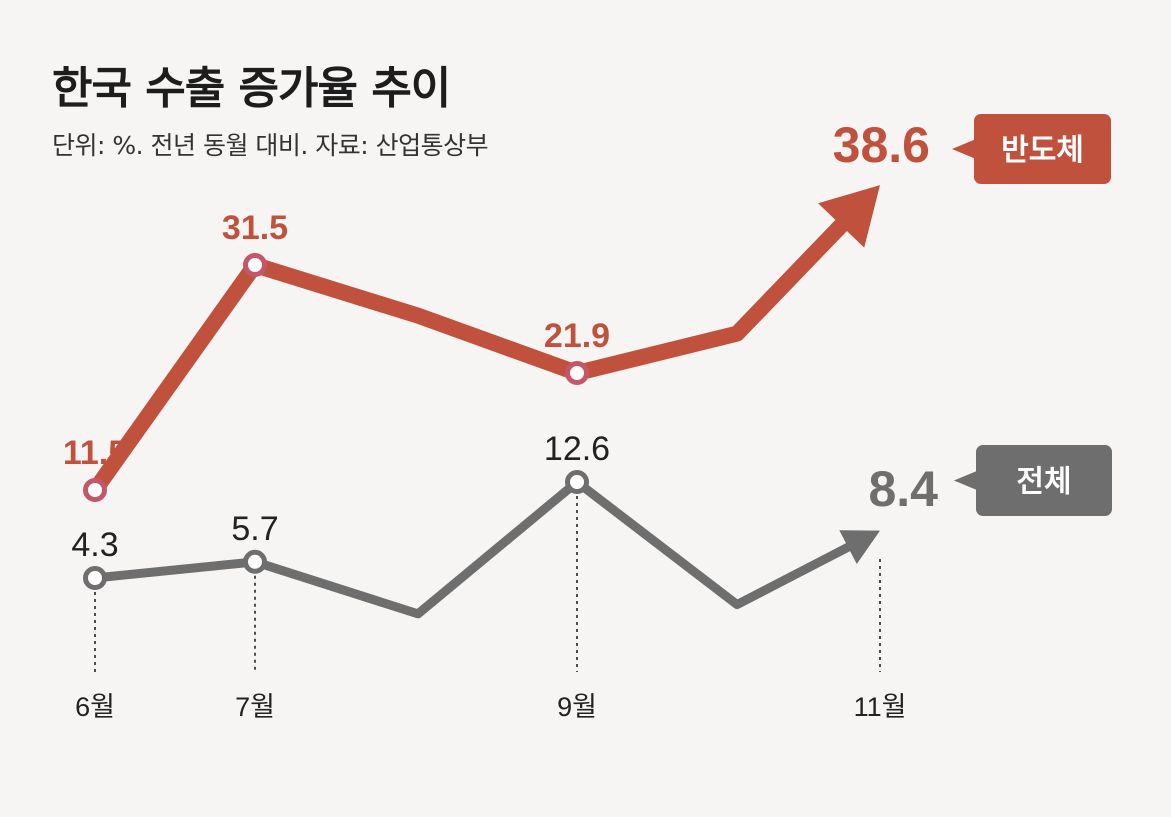 The image size is (1171, 817). I want to click on x-tick-label-2: 7월, so click(255, 707).